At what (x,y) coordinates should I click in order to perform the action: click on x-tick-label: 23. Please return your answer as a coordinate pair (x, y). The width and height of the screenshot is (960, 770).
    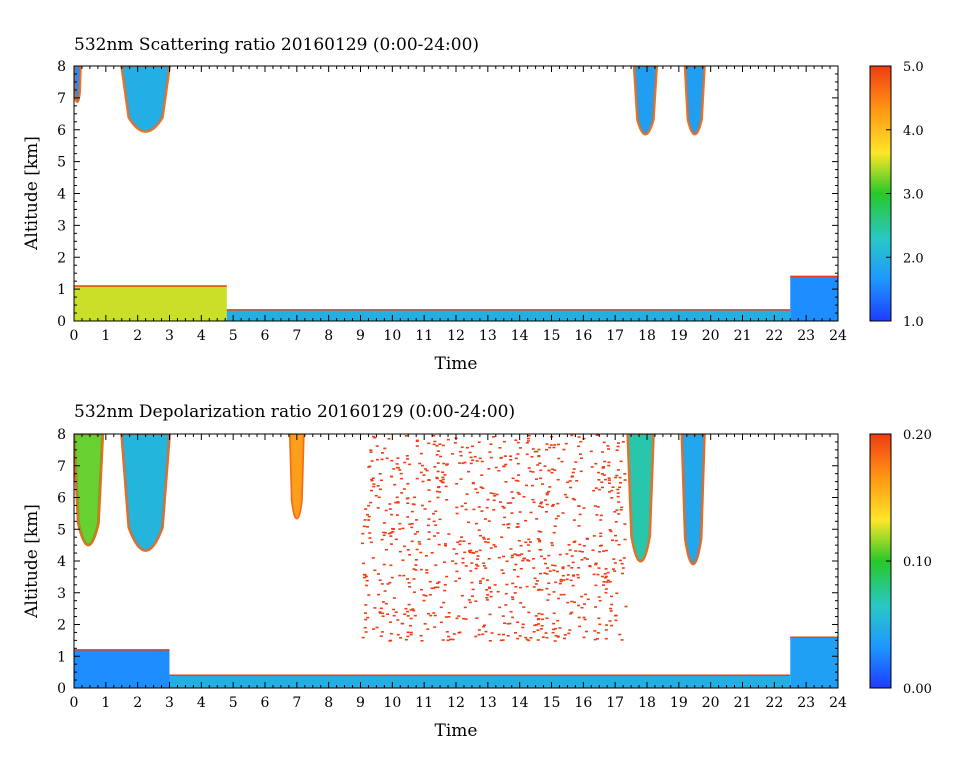
    Looking at the image, I should click on (806, 336).